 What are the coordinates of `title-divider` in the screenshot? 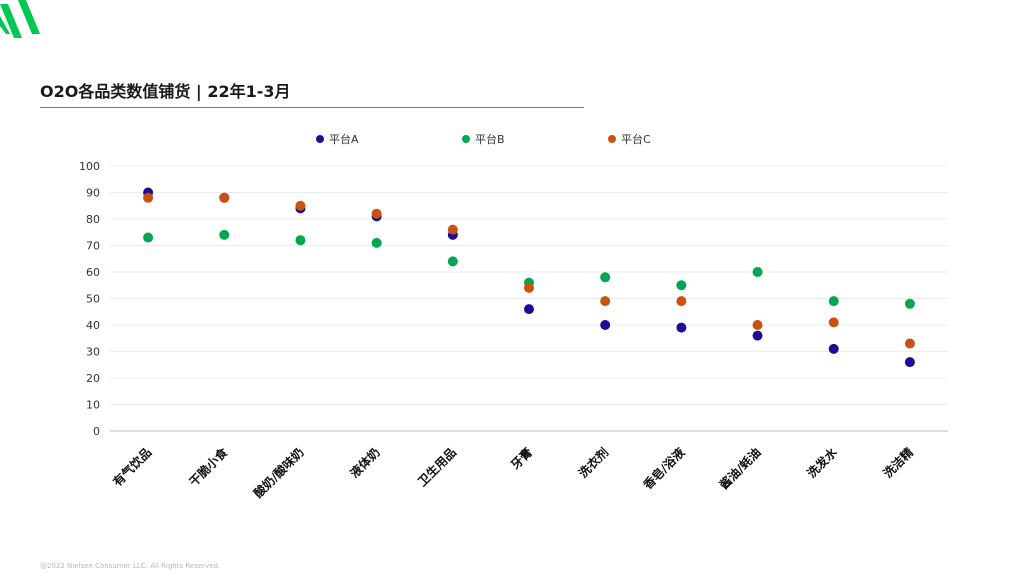 It's located at (312, 107).